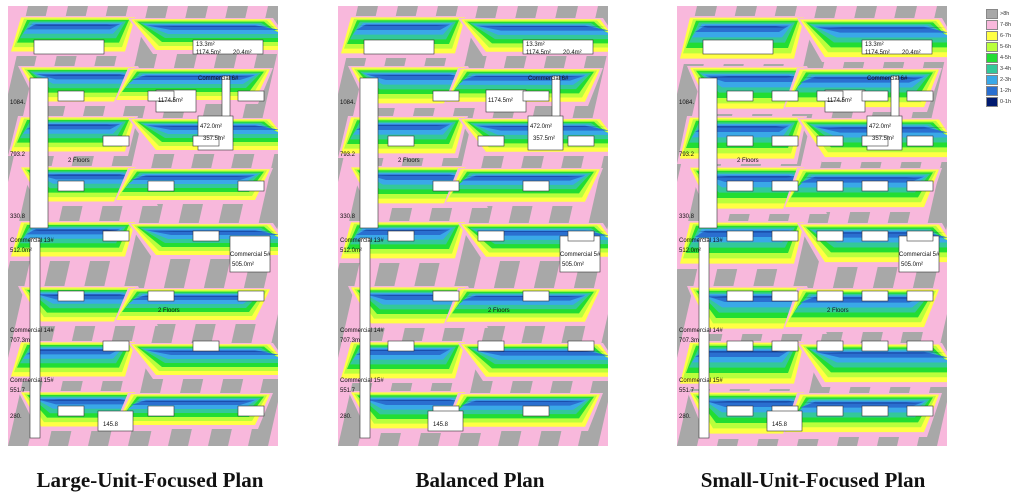 This screenshot has width=1026, height=499. Describe the element at coordinates (535, 45) in the screenshot. I see `plan-label: 13.3m²` at that location.